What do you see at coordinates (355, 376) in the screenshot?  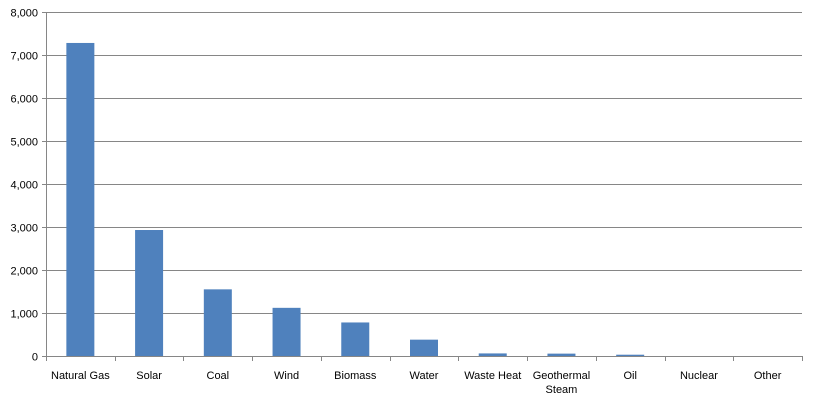 I see `x-tick-label: Biomass` at bounding box center [355, 376].